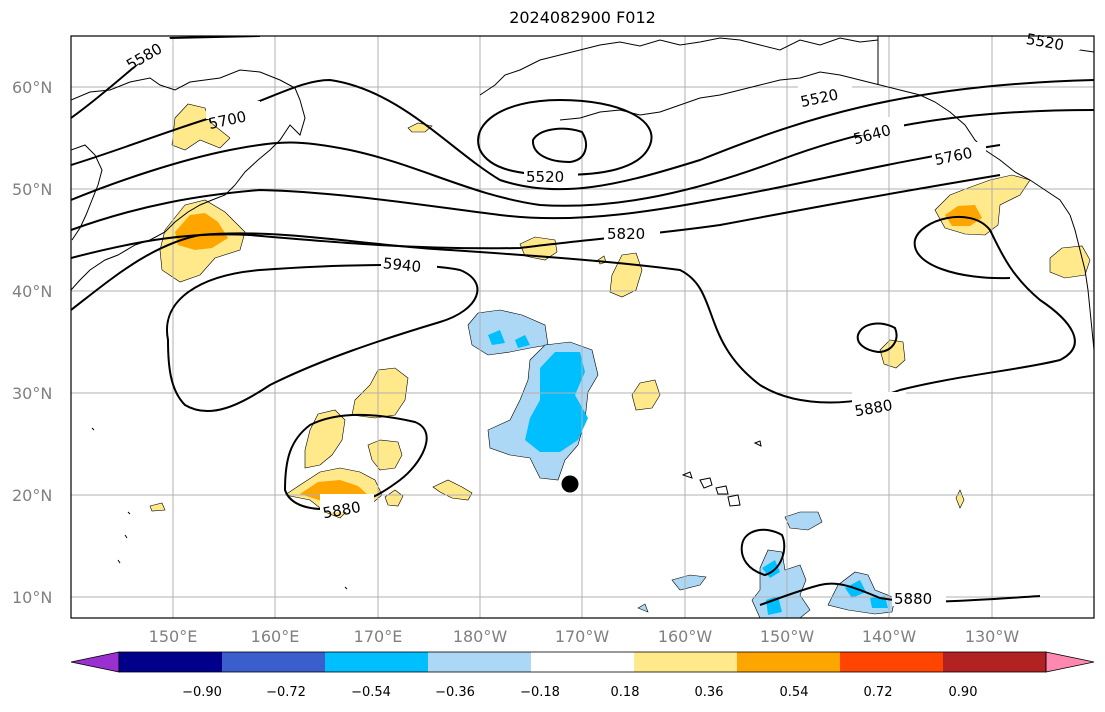 The height and width of the screenshot is (712, 1105). Describe the element at coordinates (540, 692) in the screenshot. I see `colorbar-label: −0.18` at that location.